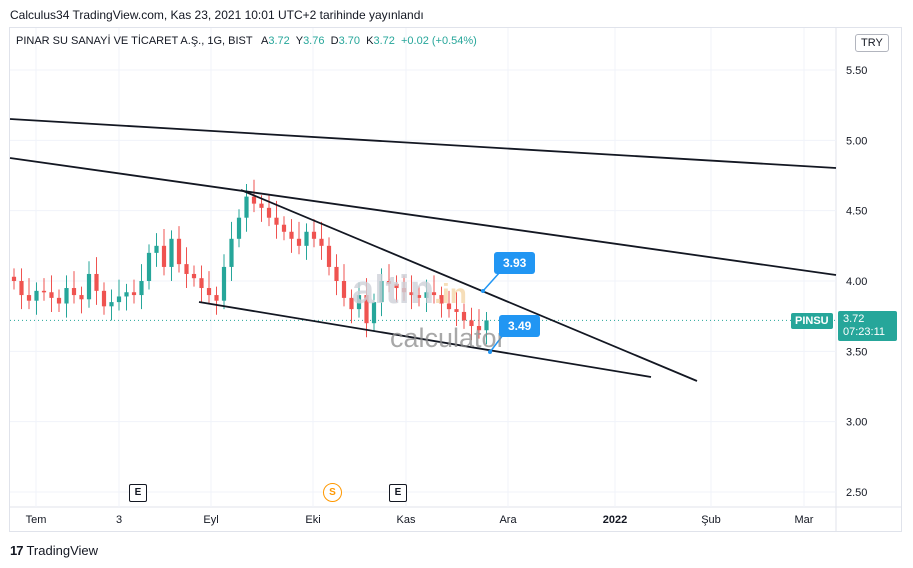 This screenshot has height=568, width=913. Describe the element at coordinates (872, 43) in the screenshot. I see `currency-badge: TRY` at that location.